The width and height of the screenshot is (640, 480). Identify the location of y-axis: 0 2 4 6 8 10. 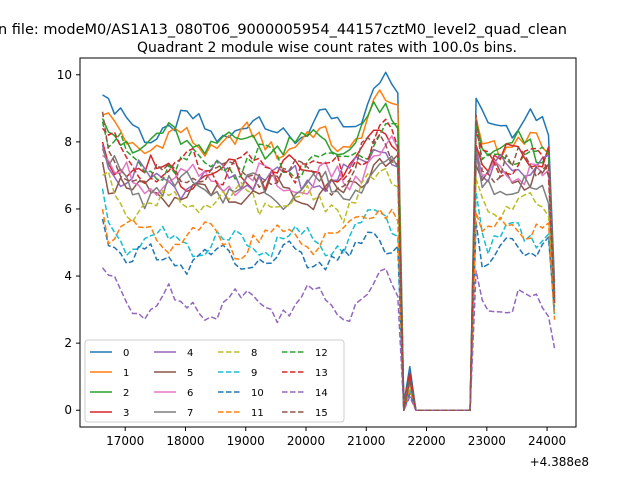
(68, 242).